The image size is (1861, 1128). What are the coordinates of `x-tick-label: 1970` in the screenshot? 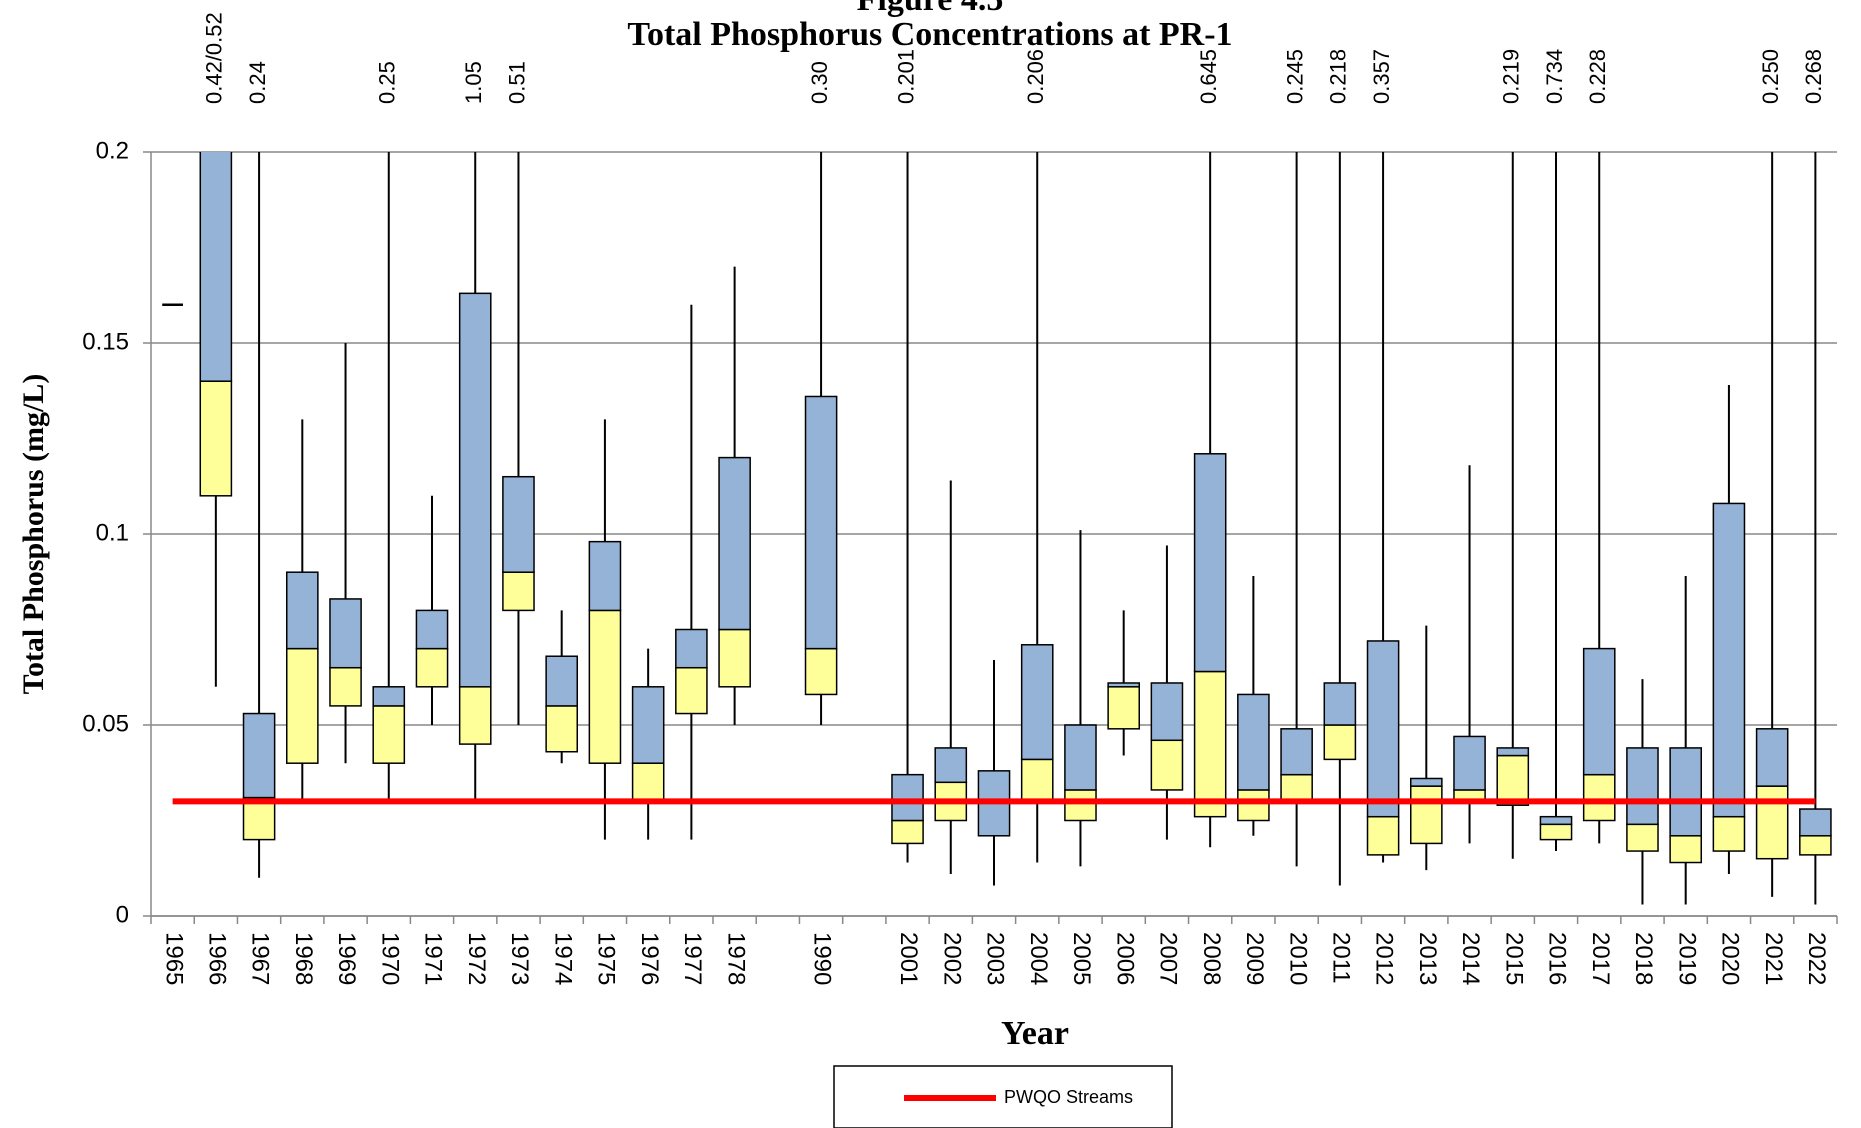 It's located at (389, 958).